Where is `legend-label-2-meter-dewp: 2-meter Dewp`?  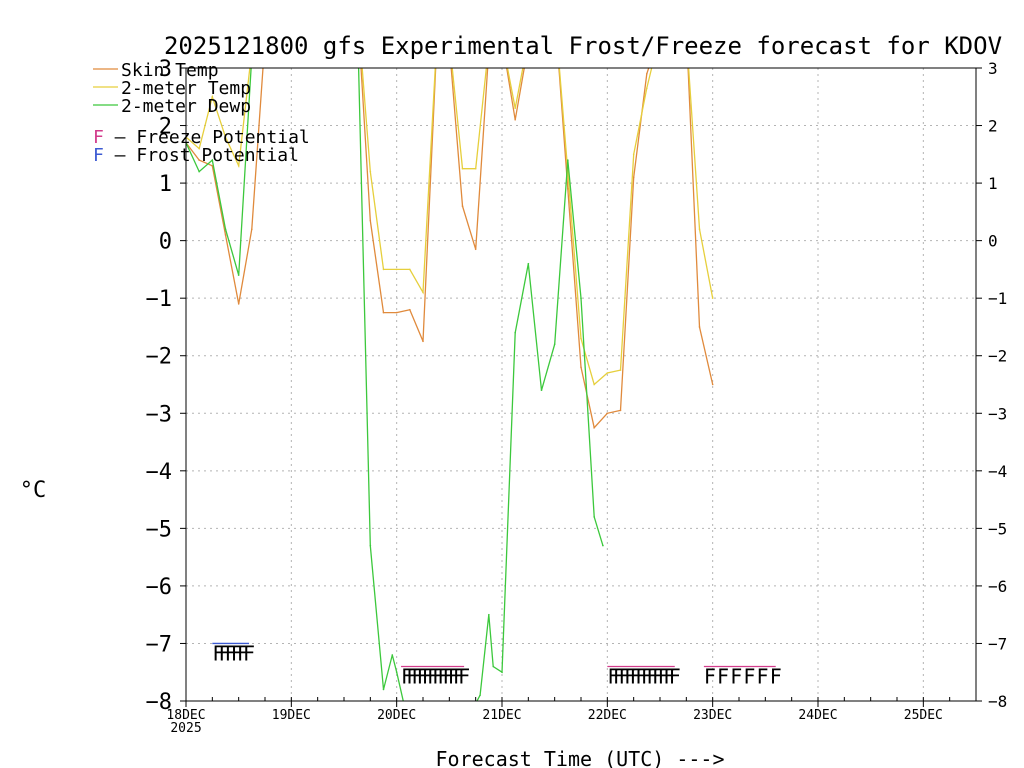 legend-label-2-meter-dewp: 2-meter Dewp is located at coordinates (186, 106).